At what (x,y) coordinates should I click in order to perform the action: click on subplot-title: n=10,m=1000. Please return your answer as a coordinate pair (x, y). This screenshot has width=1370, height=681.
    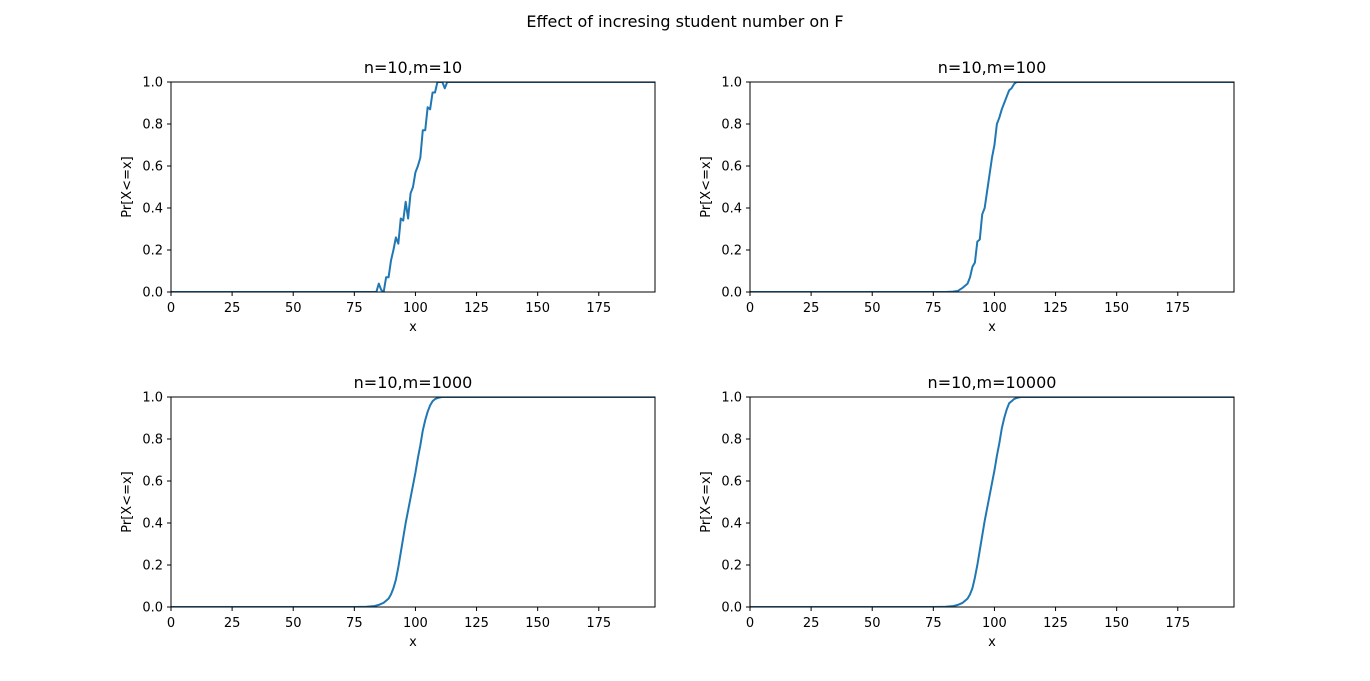
    Looking at the image, I should click on (413, 382).